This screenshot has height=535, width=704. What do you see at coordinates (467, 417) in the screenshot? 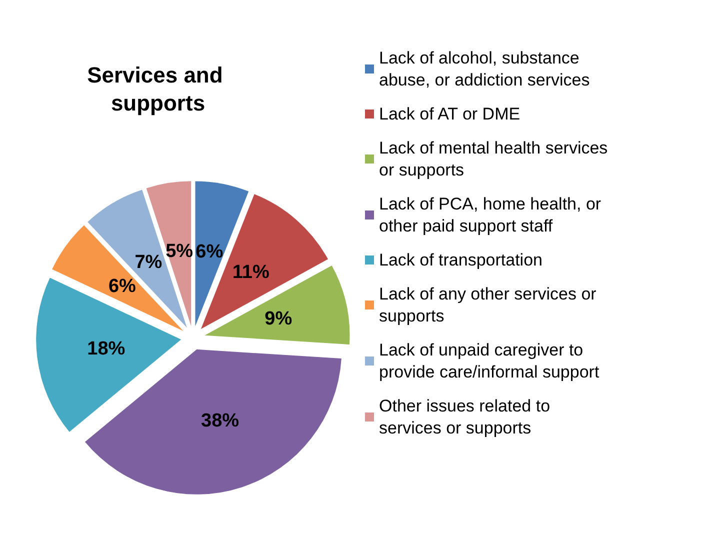
I see `legend-label: Other issues related to services or supports` at bounding box center [467, 417].